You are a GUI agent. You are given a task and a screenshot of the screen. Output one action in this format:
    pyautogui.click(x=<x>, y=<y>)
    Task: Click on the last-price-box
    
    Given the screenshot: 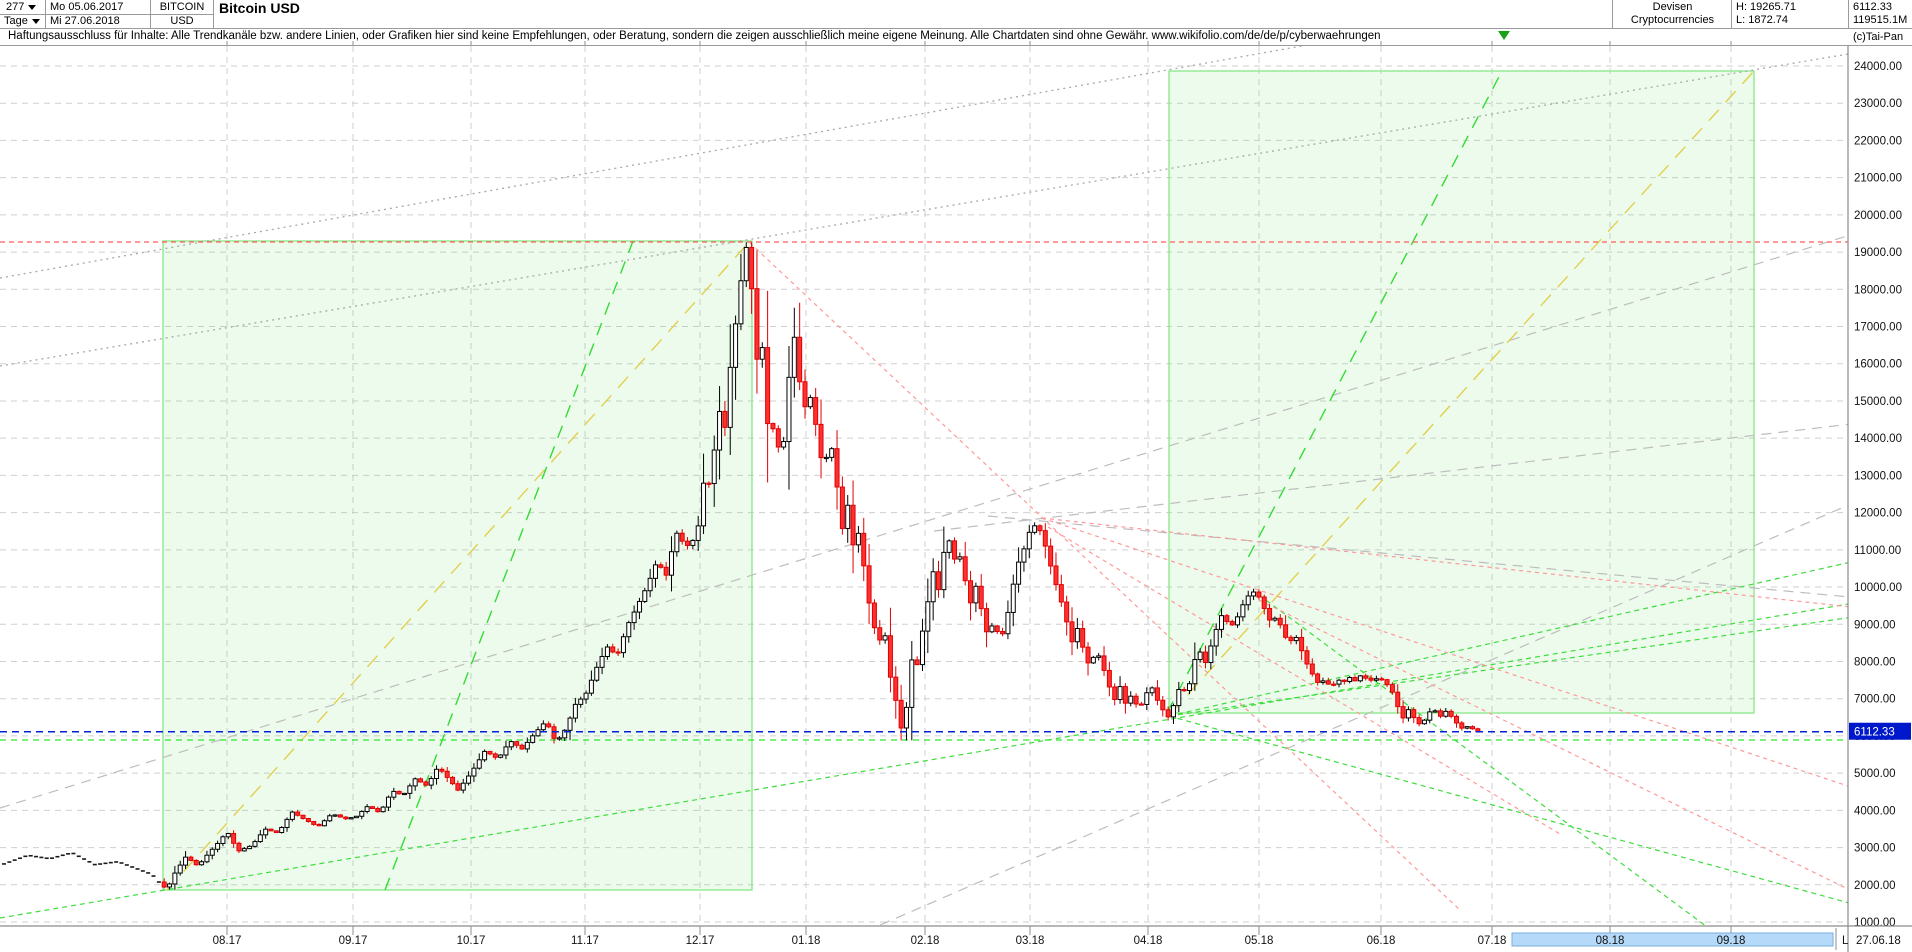 What is the action you would take?
    pyautogui.click(x=1880, y=731)
    